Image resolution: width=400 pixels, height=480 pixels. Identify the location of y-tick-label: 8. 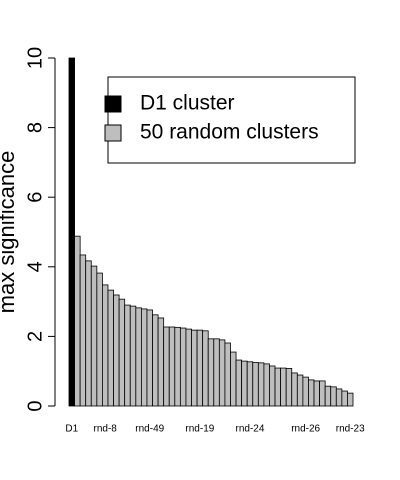
(35, 127).